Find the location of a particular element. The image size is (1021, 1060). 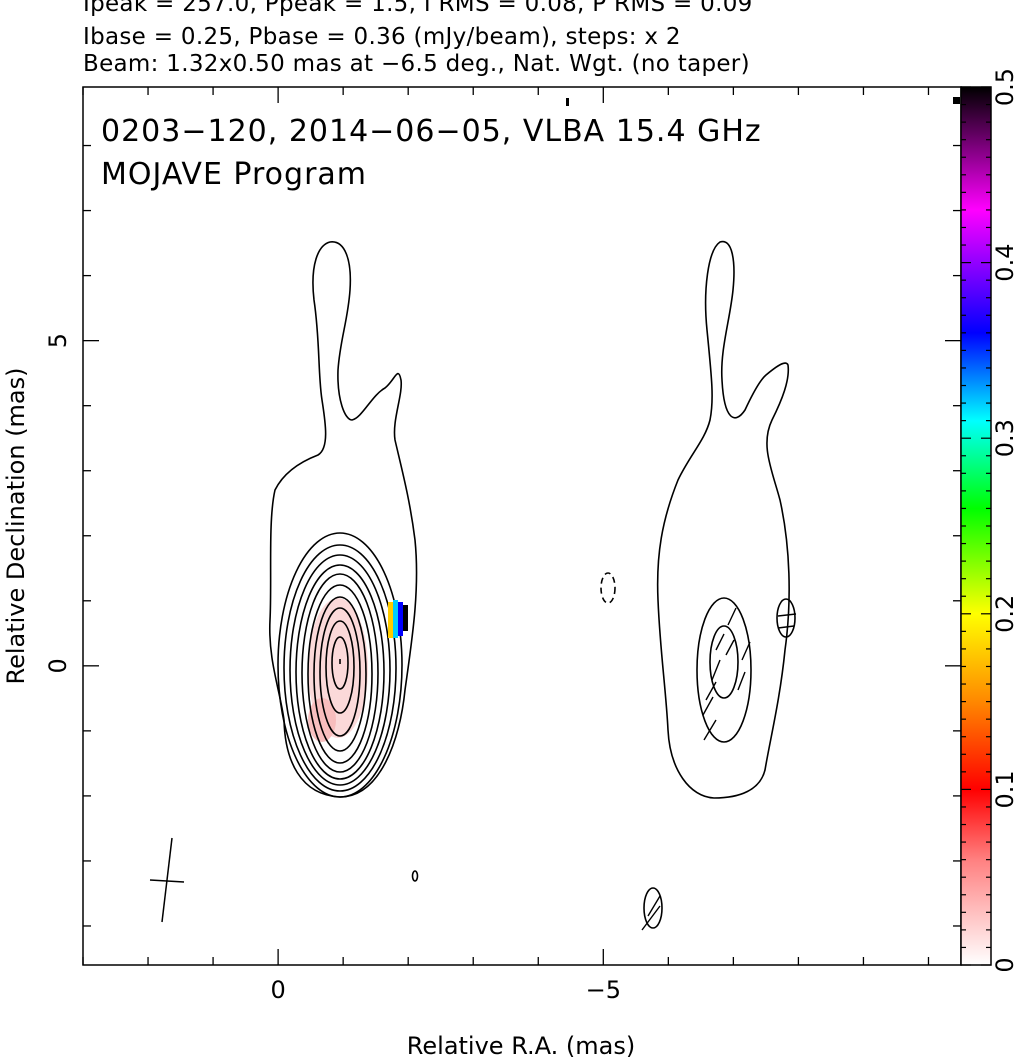

x-axis-label: Relative R.A. (mas) is located at coordinates (521, 1046).